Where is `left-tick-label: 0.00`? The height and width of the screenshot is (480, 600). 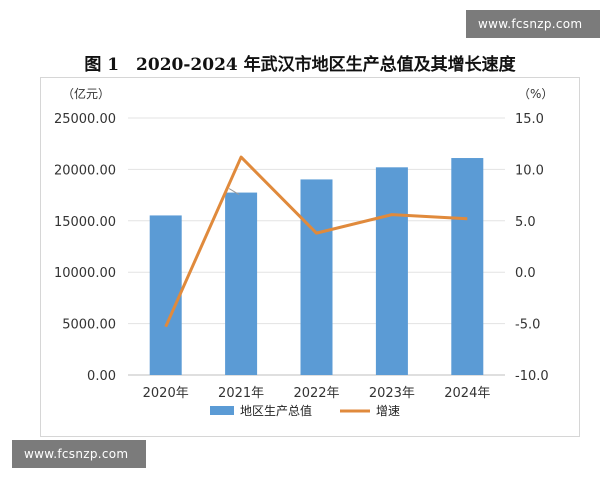 left-tick-label: 0.00 is located at coordinates (101, 376).